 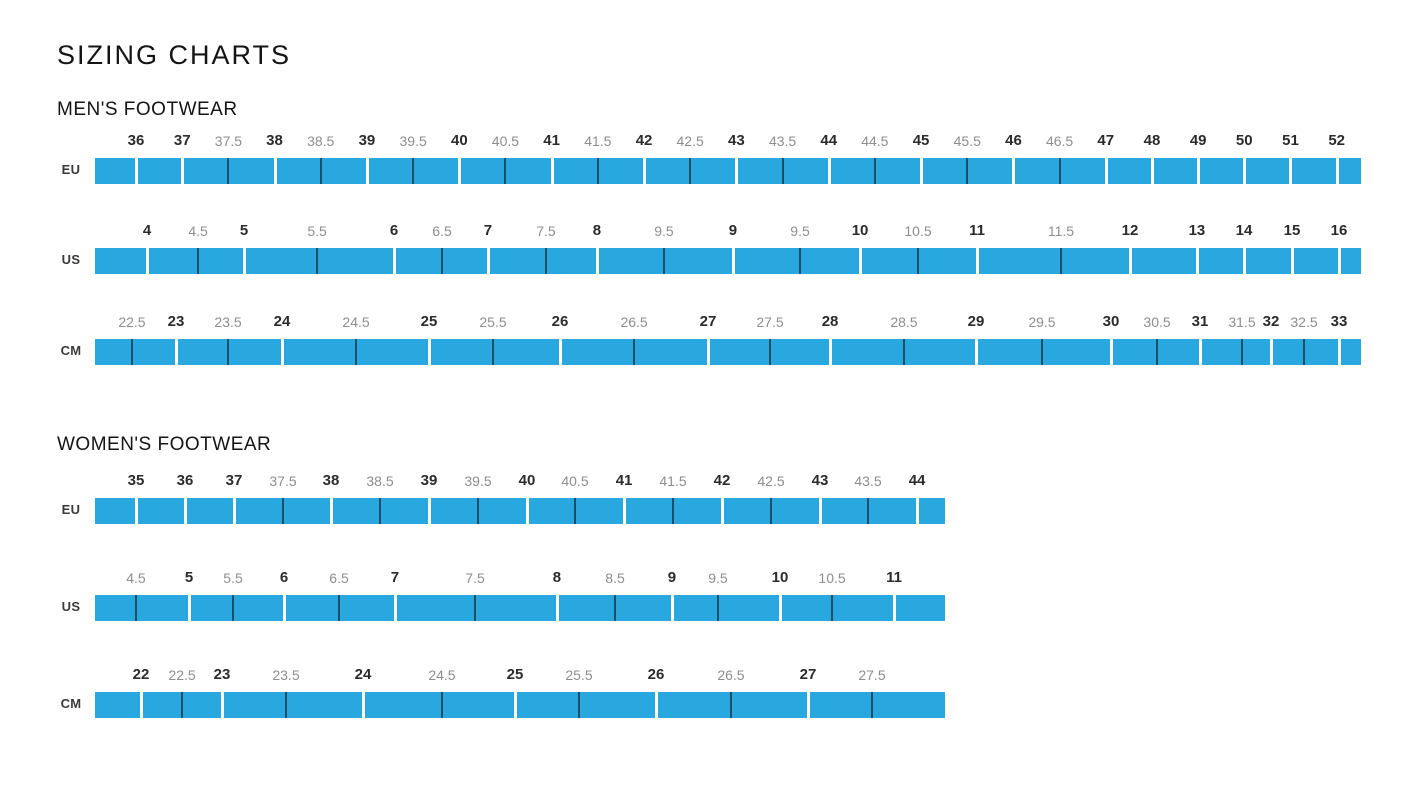 What do you see at coordinates (976, 321) in the screenshot?
I see `size-label: 29` at bounding box center [976, 321].